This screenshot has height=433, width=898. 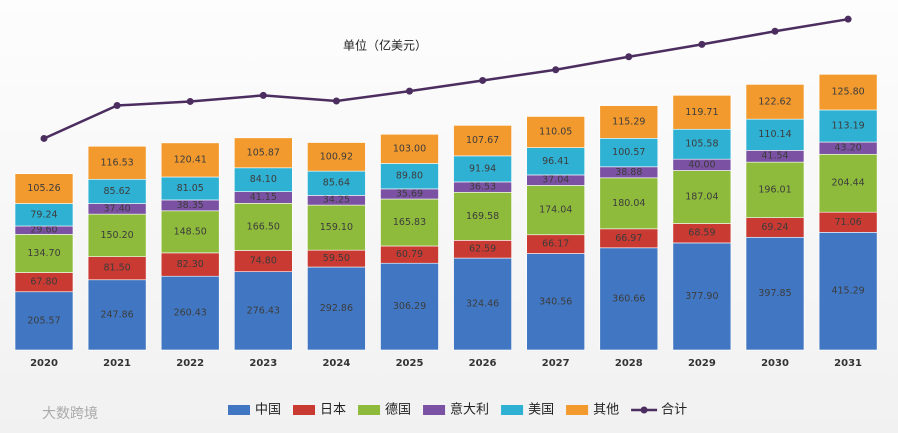 I want to click on x-tick-label: 2031, so click(x=848, y=363).